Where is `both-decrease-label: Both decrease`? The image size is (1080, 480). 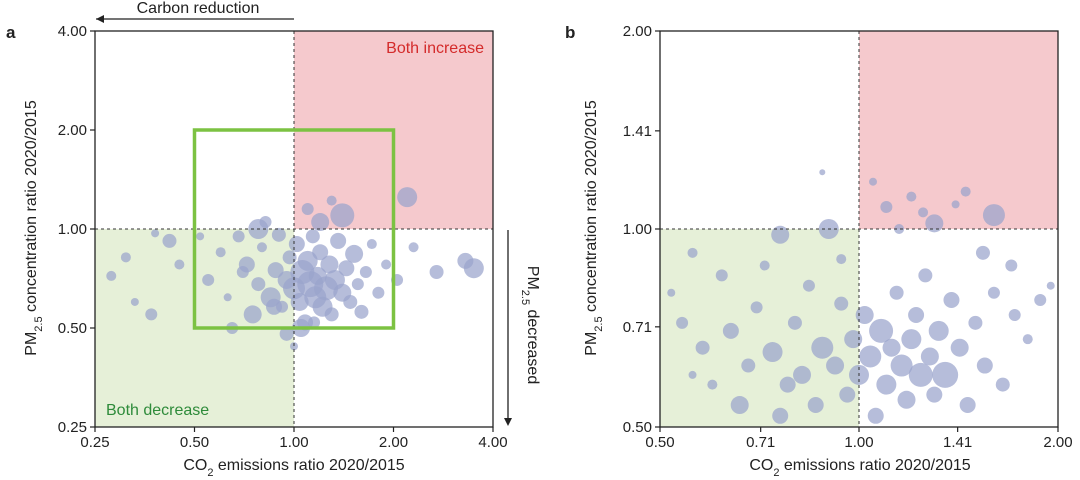
both-decrease-label: Both decrease is located at coordinates (157, 410).